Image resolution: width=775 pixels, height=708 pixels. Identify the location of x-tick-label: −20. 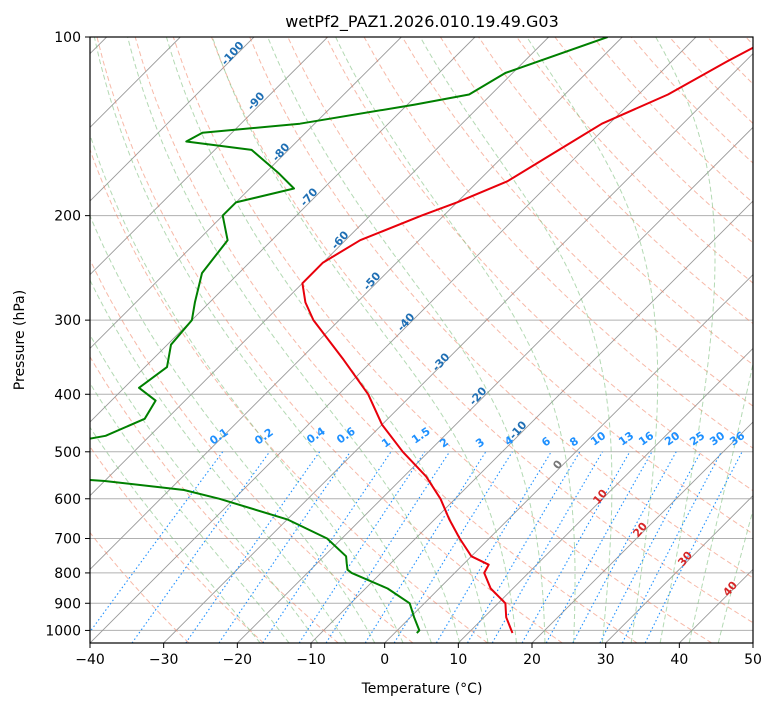
(238, 660).